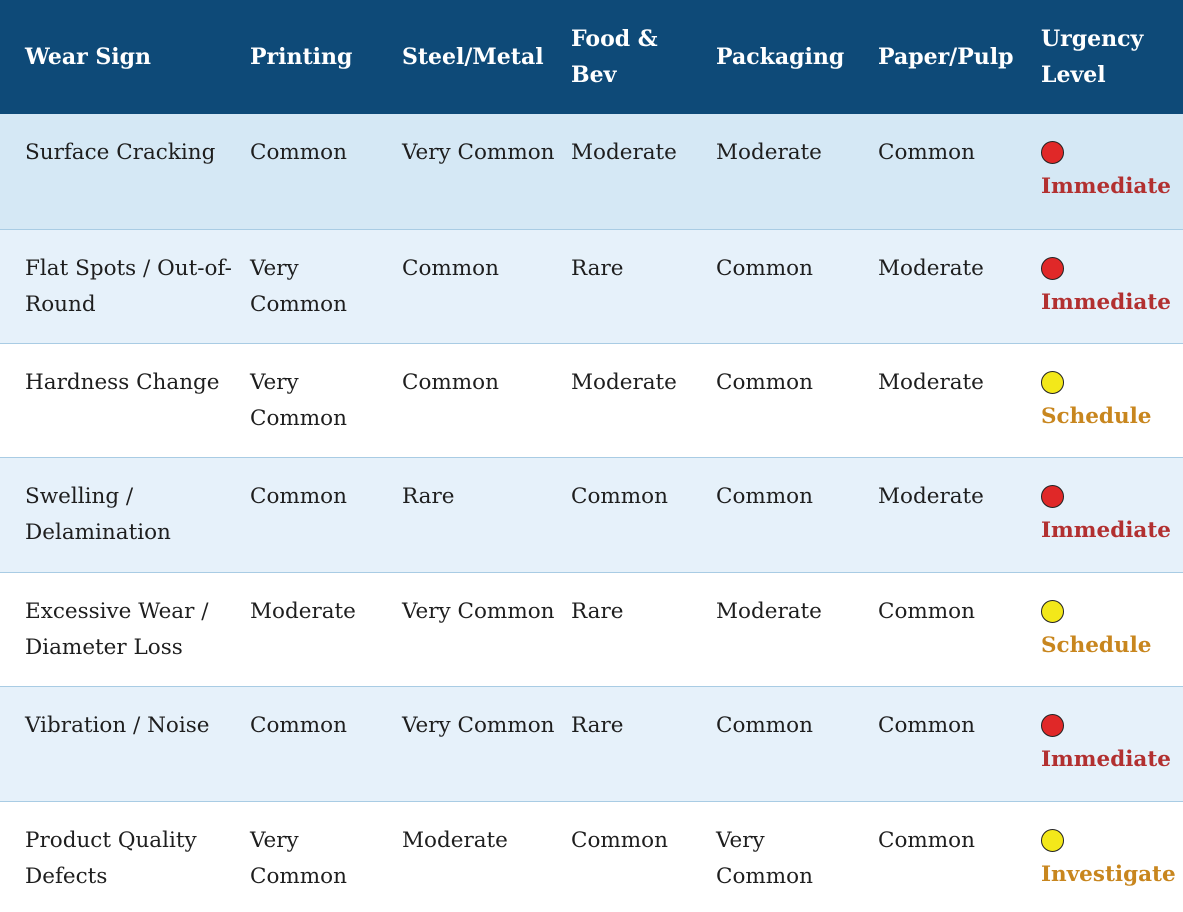 The height and width of the screenshot is (912, 1183). Describe the element at coordinates (614, 57) in the screenshot. I see `header-food-bev: Food & Bev` at that location.